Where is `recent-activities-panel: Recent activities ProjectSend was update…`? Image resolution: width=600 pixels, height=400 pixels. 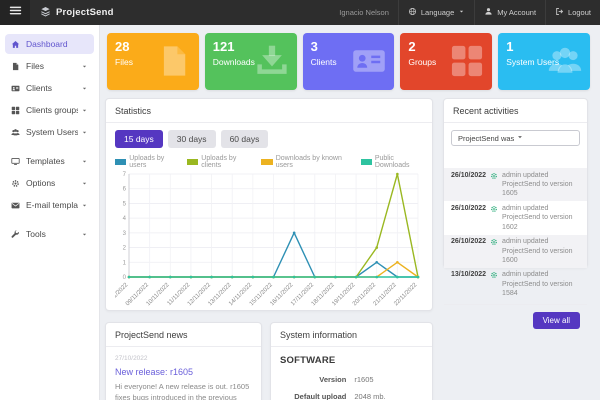 recent-activities-panel: Recent activities ProjectSend was update… is located at coordinates (515, 214).